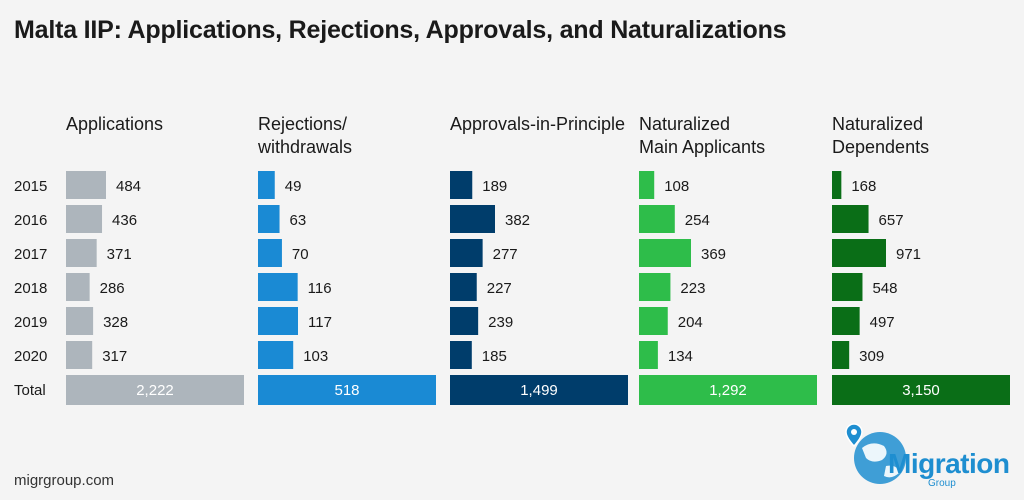  What do you see at coordinates (30, 322) in the screenshot?
I see `year-label: 2019` at bounding box center [30, 322].